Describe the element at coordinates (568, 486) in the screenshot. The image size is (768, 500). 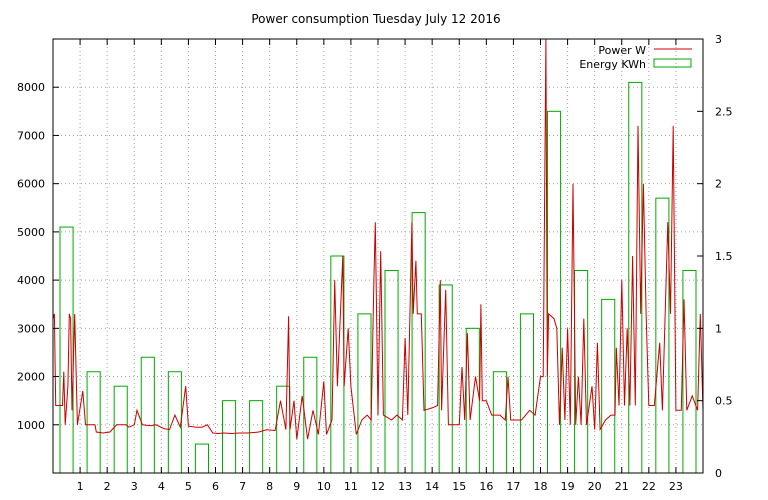
I see `x-tick-label: 19` at that location.